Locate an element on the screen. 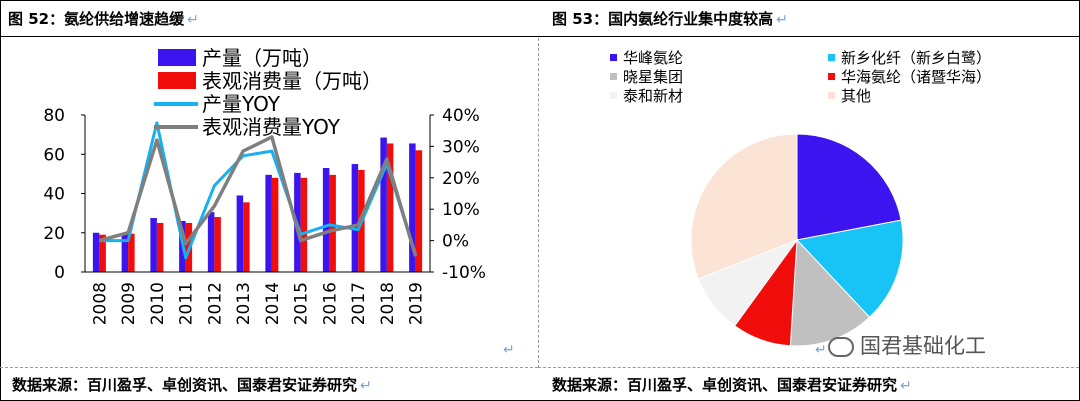 The width and height of the screenshot is (1080, 401). right-source: 数据来源：百川盈孚、卓创资讯、国泰君安证券研究 ↵ is located at coordinates (732, 384).